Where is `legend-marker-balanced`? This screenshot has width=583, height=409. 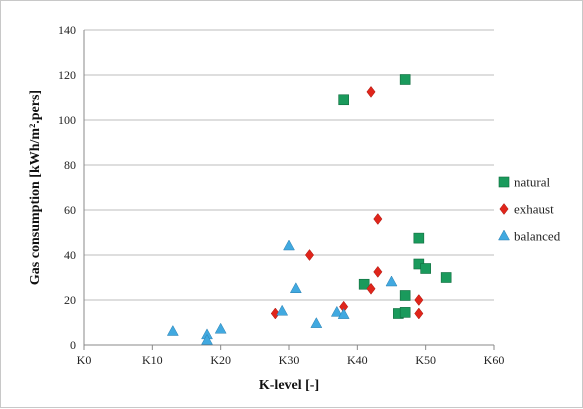 legend-marker-balanced is located at coordinates (504, 235).